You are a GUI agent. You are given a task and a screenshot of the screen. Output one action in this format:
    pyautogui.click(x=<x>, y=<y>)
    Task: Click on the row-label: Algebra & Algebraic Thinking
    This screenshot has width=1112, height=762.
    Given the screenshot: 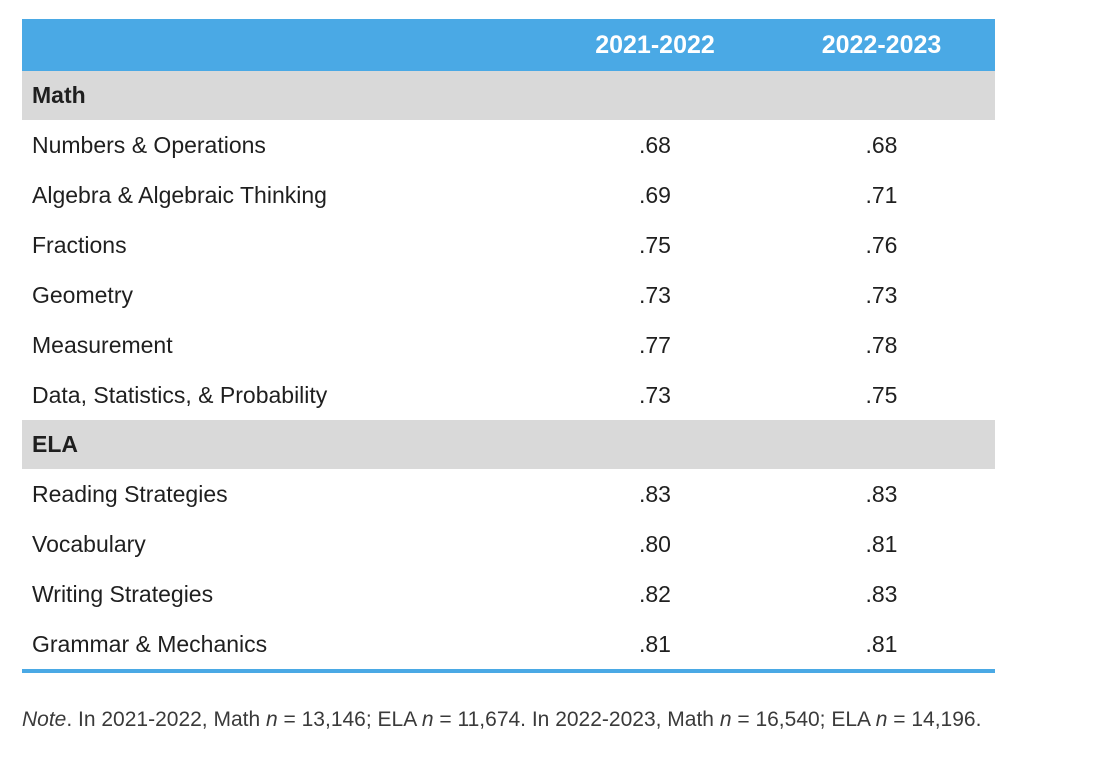 What is the action you would take?
    pyautogui.click(x=179, y=194)
    